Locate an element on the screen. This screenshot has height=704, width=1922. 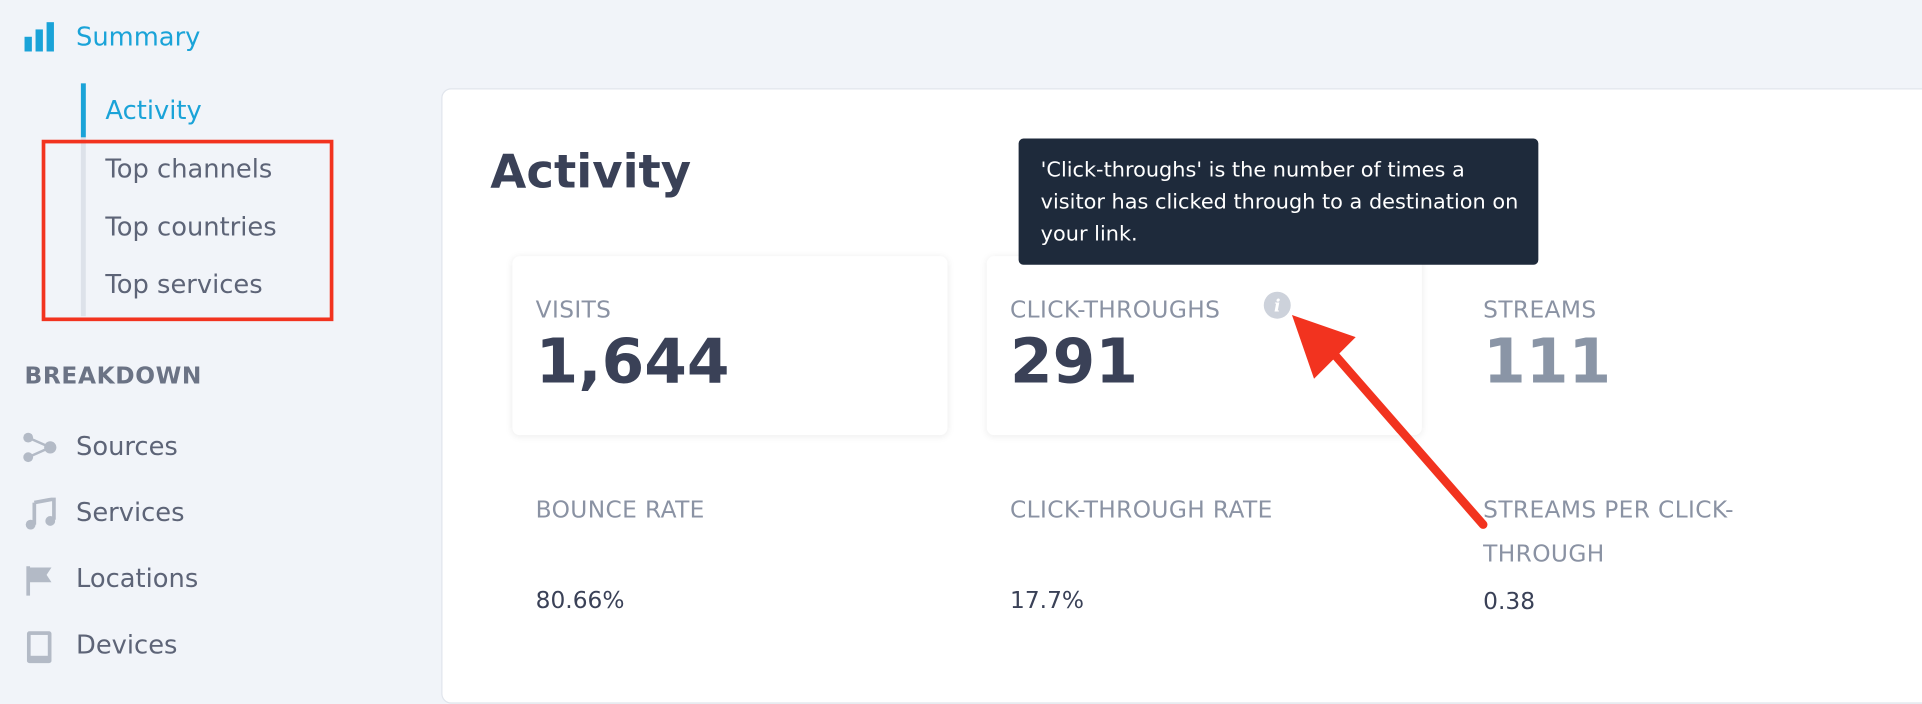
tooltip is located at coordinates (1278, 201).